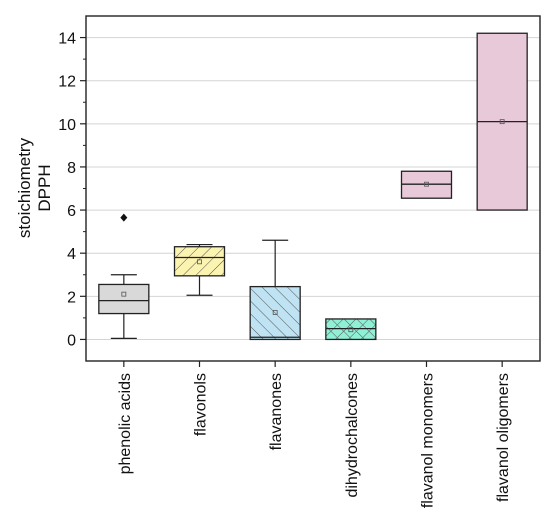 Image resolution: width=550 pixels, height=532 pixels. I want to click on x-tick-label: flavanol monomers, so click(428, 440).